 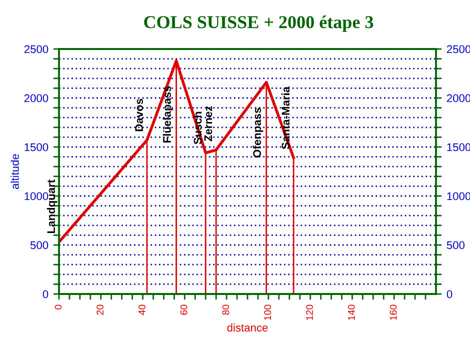 What do you see at coordinates (39, 245) in the screenshot?
I see `y-tick-label: 500` at bounding box center [39, 245].